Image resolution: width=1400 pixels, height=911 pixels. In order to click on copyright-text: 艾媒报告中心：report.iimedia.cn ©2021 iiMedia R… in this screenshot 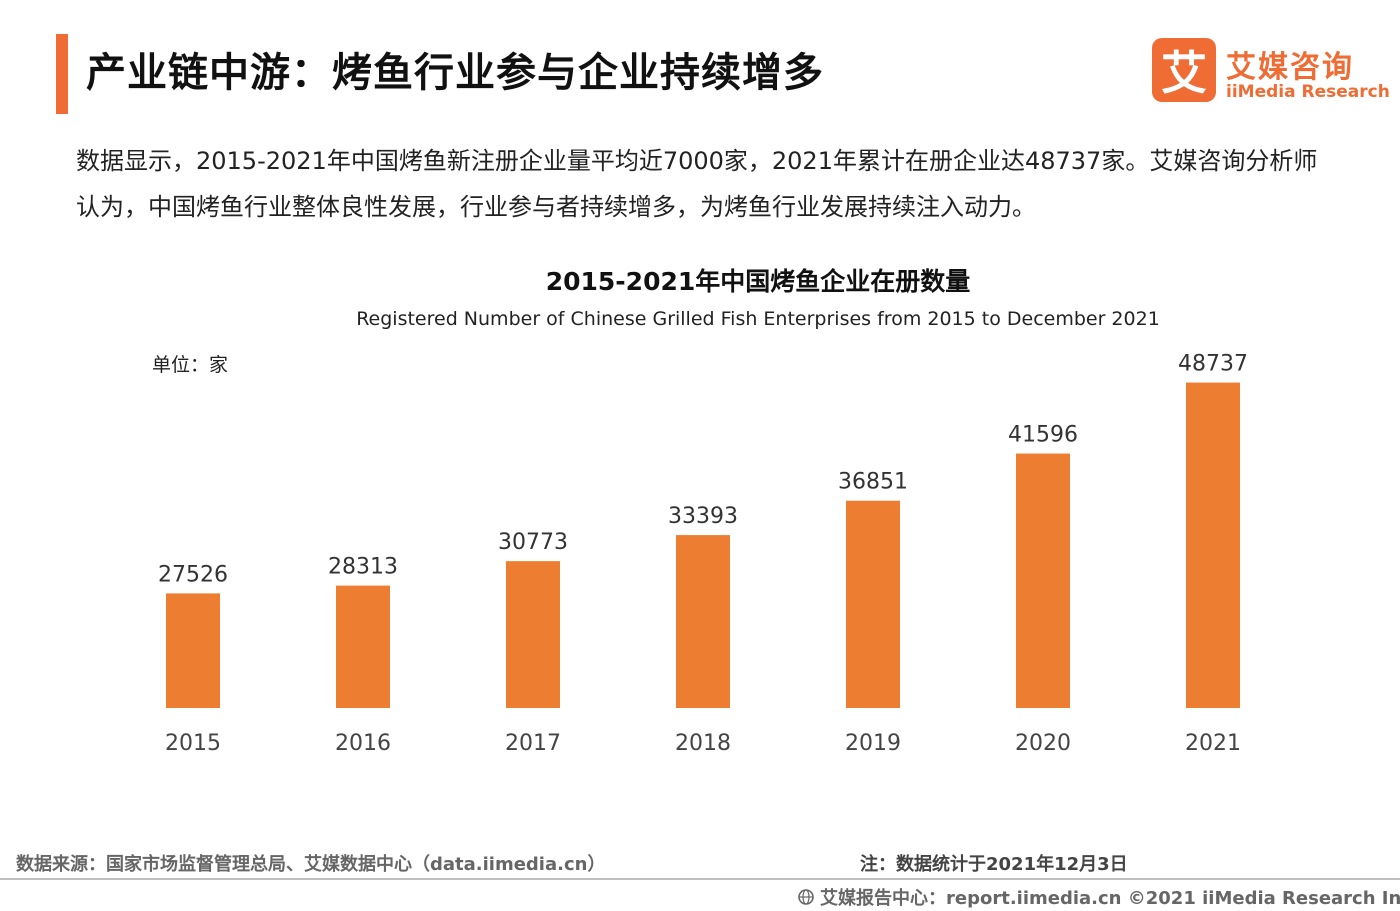, I will do `click(1110, 898)`.